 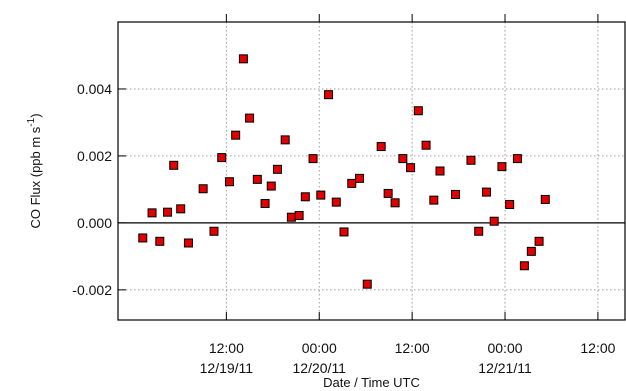 What do you see at coordinates (371, 382) in the screenshot?
I see `x-axis-label: Date / Time UTC` at bounding box center [371, 382].